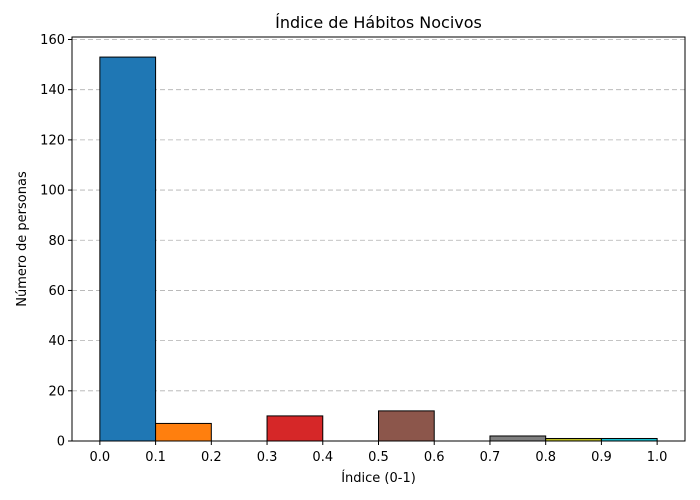 This screenshot has width=700, height=500. Describe the element at coordinates (378, 22) in the screenshot. I see `chart-title: Índice de Hábitos Nocivos` at that location.